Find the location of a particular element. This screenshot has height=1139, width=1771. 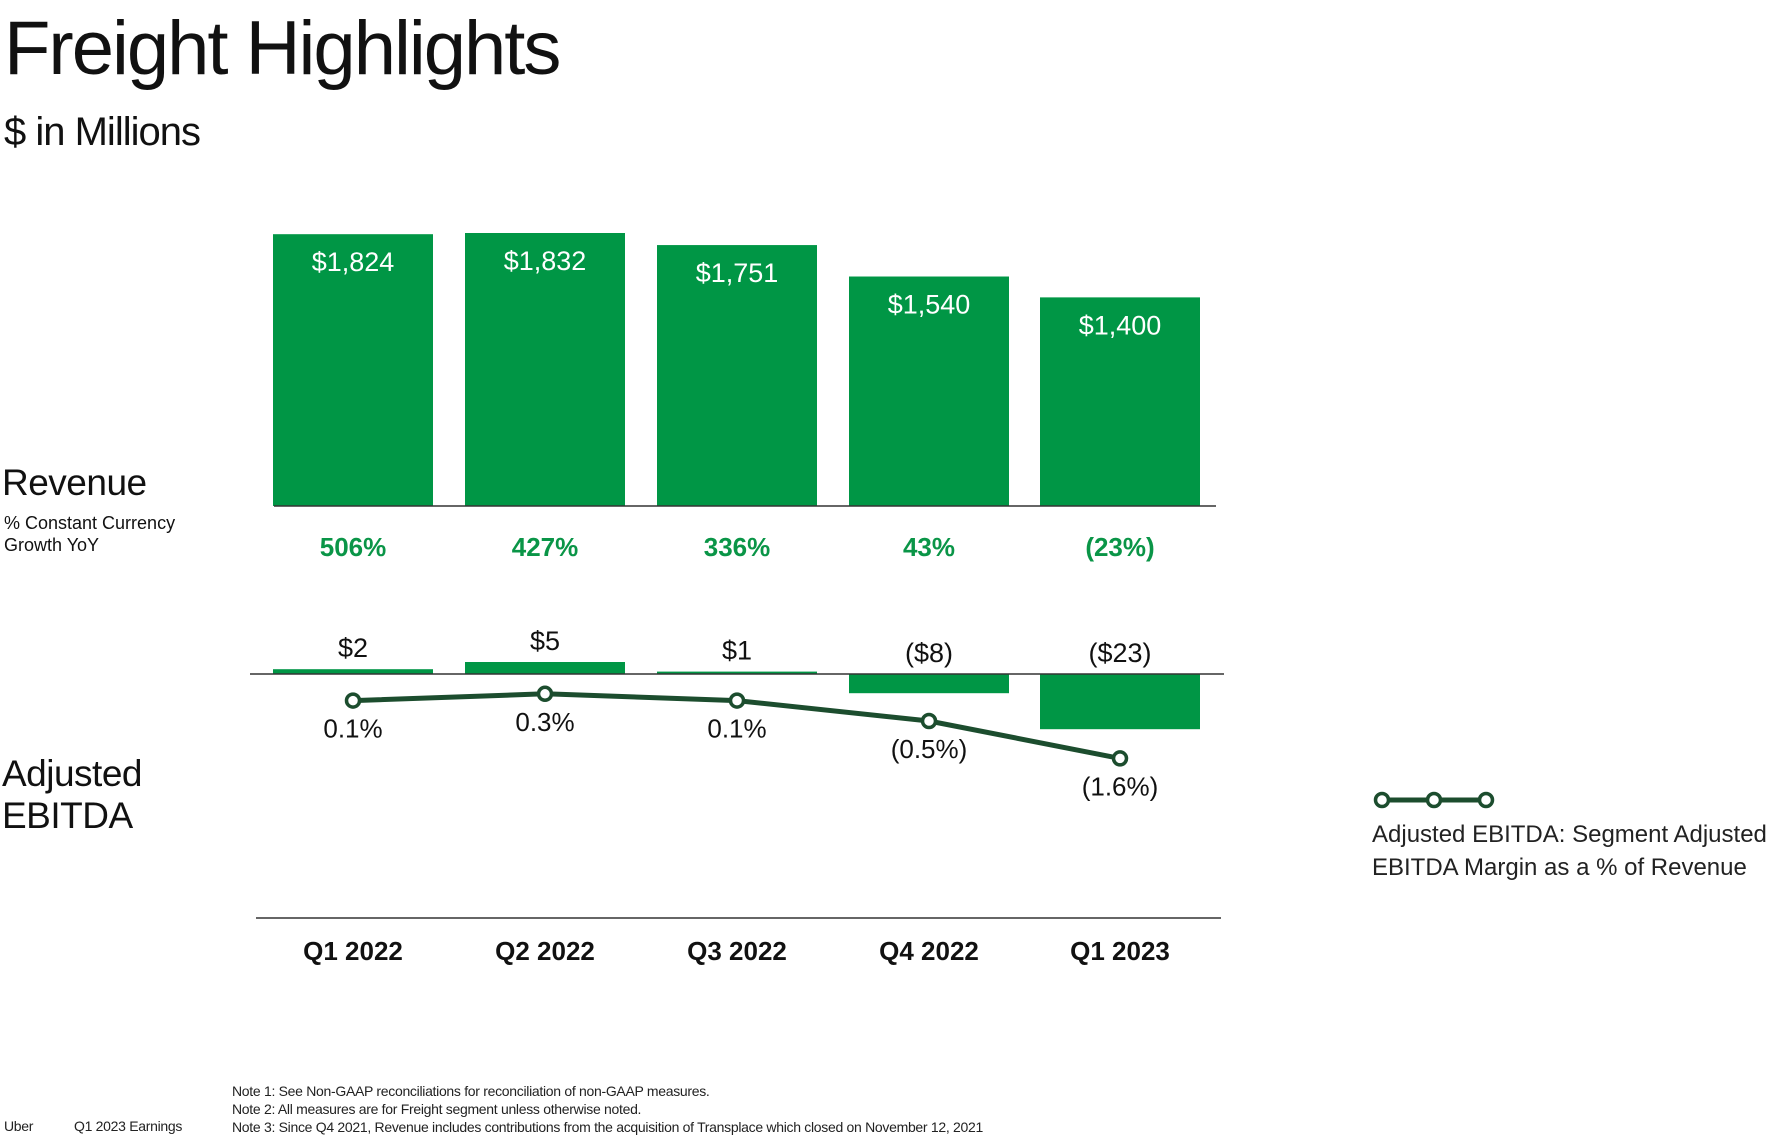

x-axis-tick-label: Q2 2022 is located at coordinates (545, 951).